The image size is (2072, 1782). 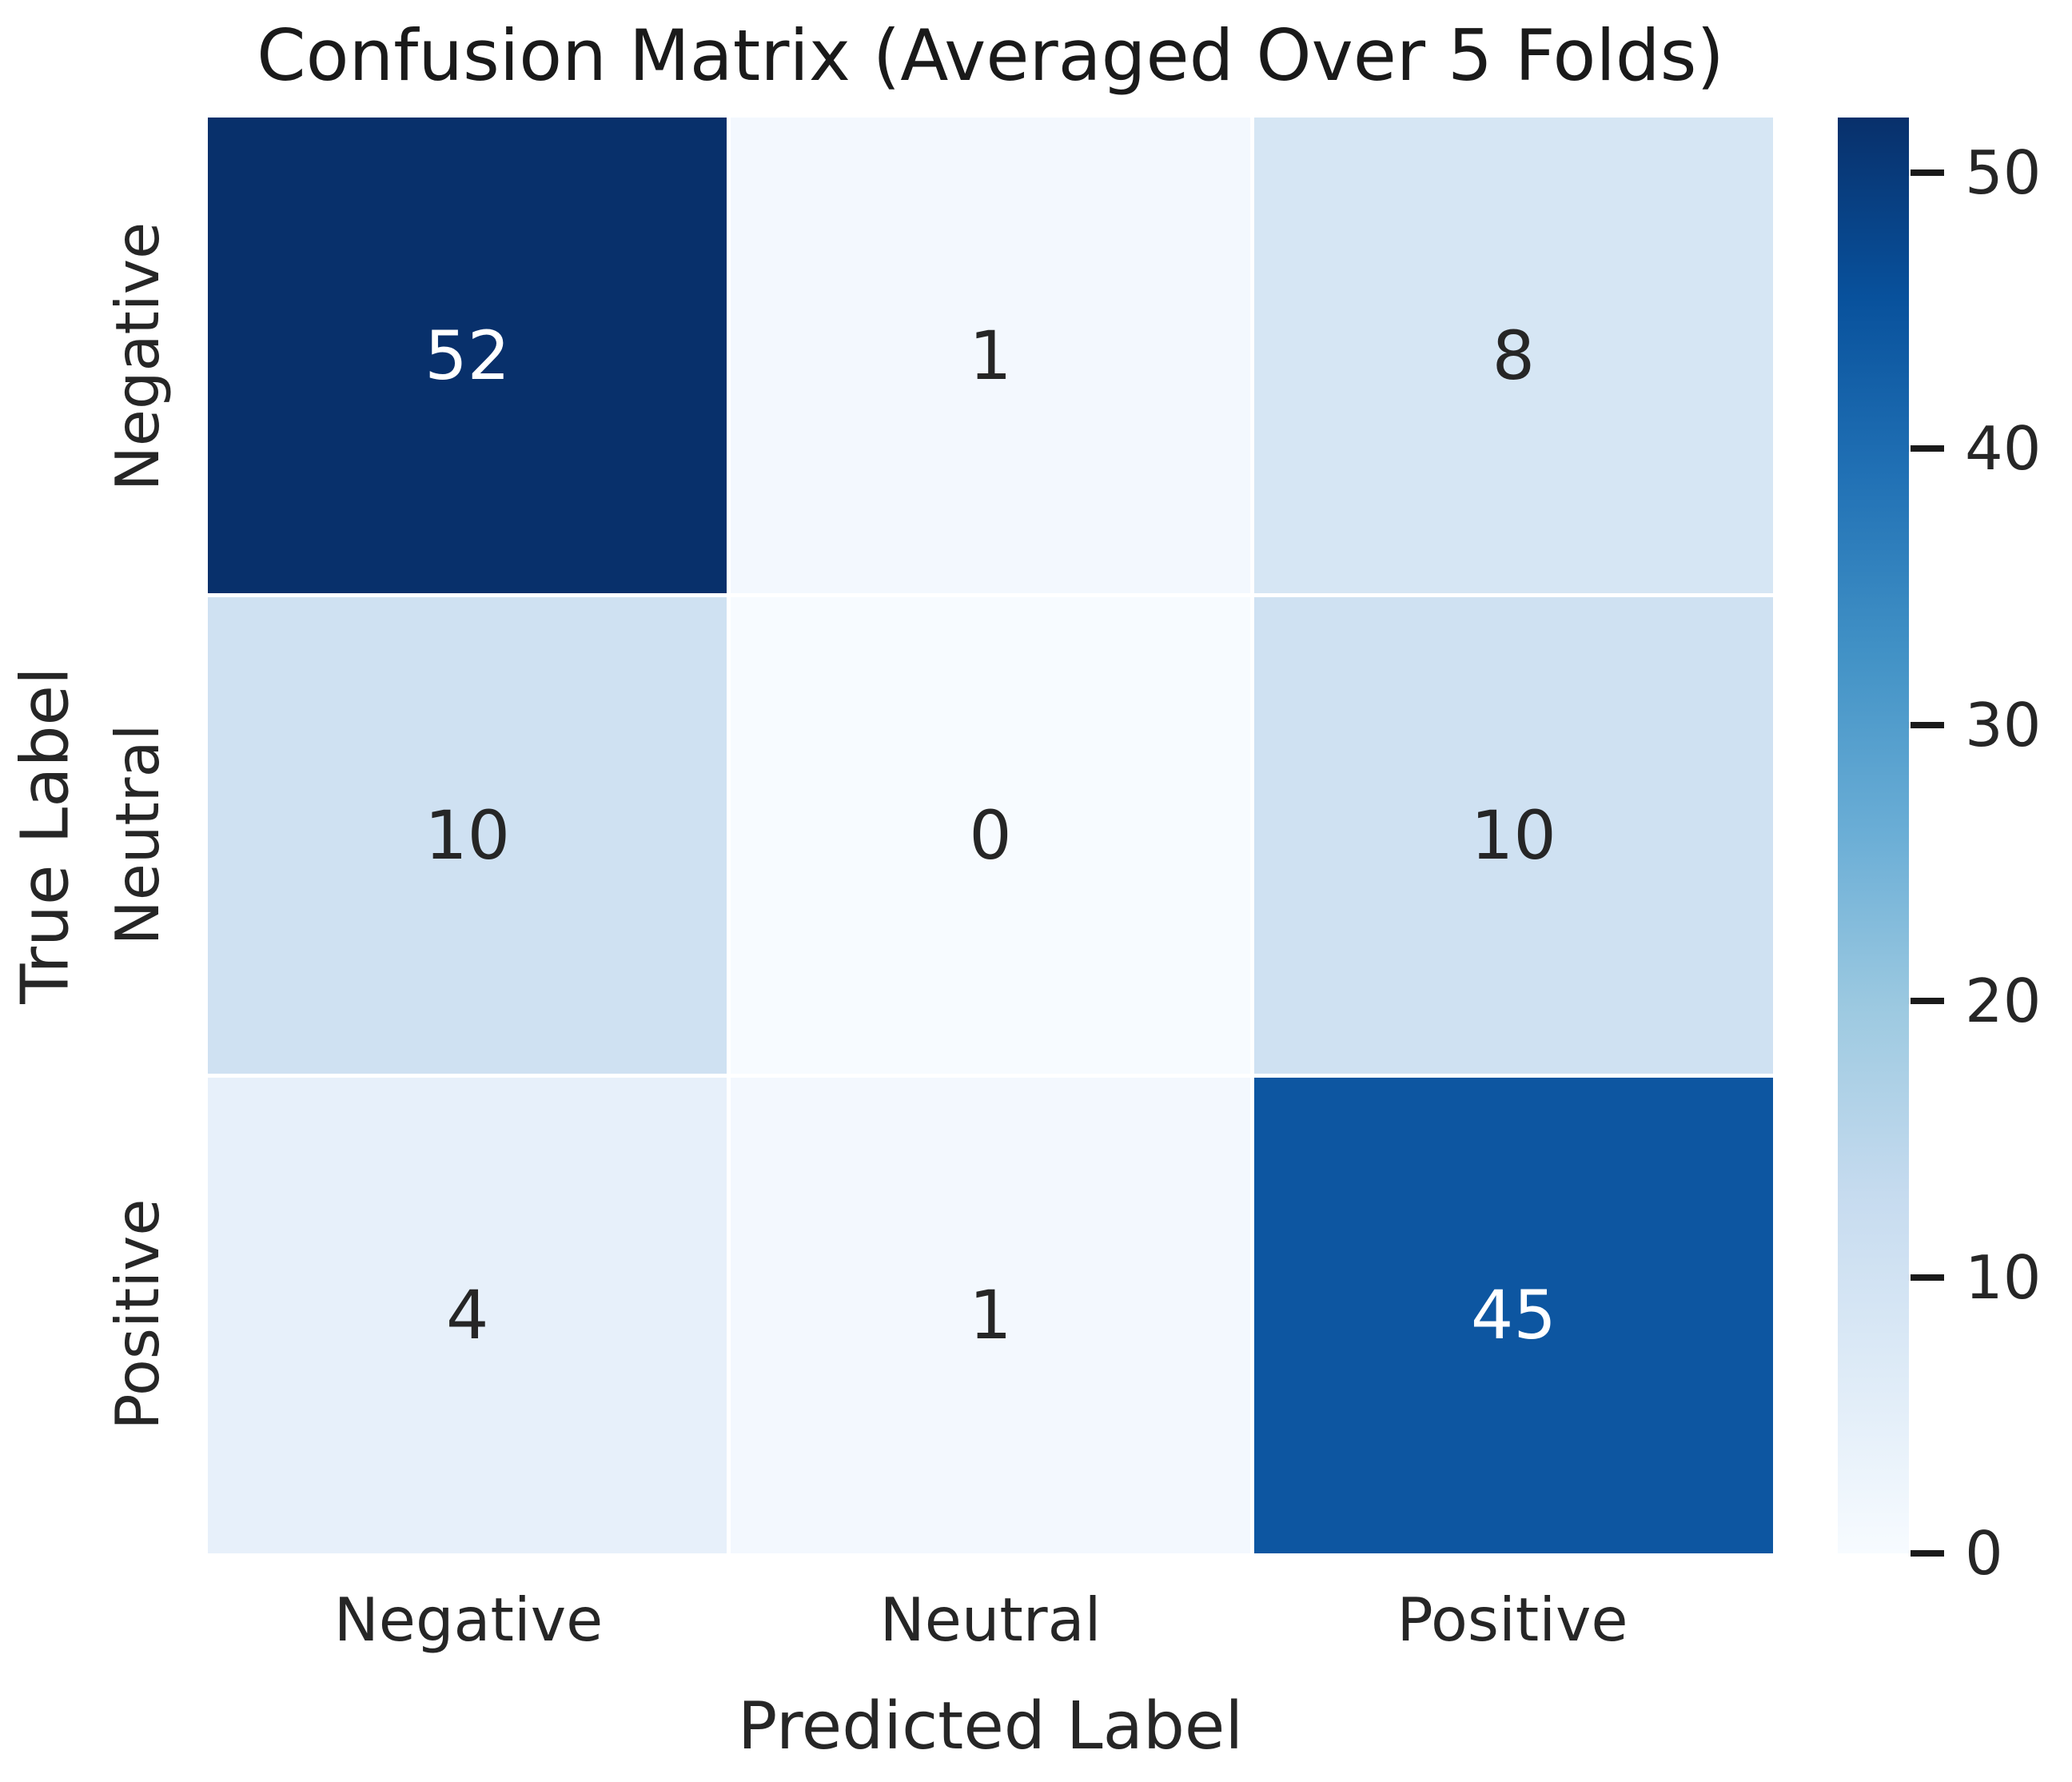 I want to click on colorbar-tick-label-50: 50, so click(x=2003, y=173).